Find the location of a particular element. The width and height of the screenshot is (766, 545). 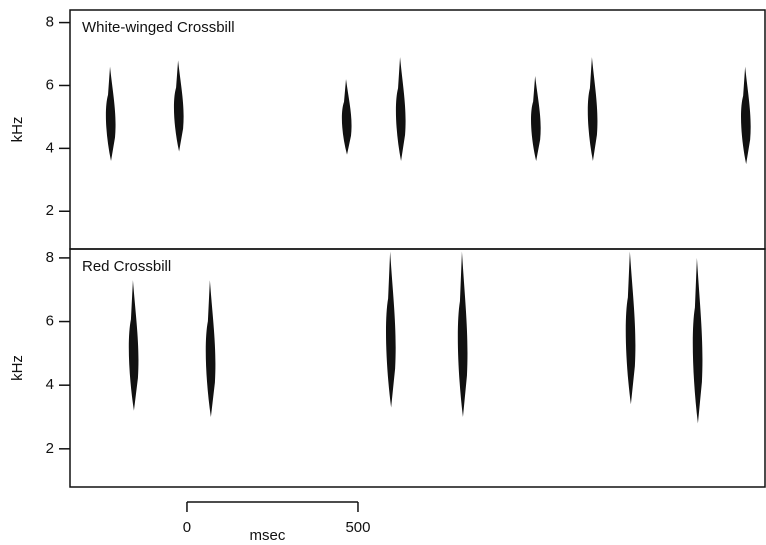

panel-title: Red Crossbill is located at coordinates (126, 266).